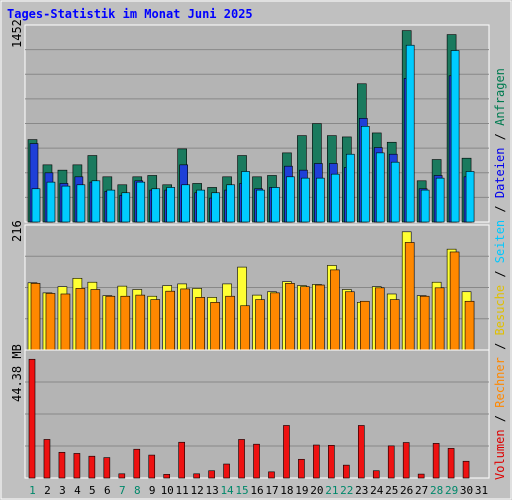 The height and width of the screenshot is (500, 512). What do you see at coordinates (500, 241) in the screenshot?
I see `legend-seiten: Seiten` at bounding box center [500, 241].